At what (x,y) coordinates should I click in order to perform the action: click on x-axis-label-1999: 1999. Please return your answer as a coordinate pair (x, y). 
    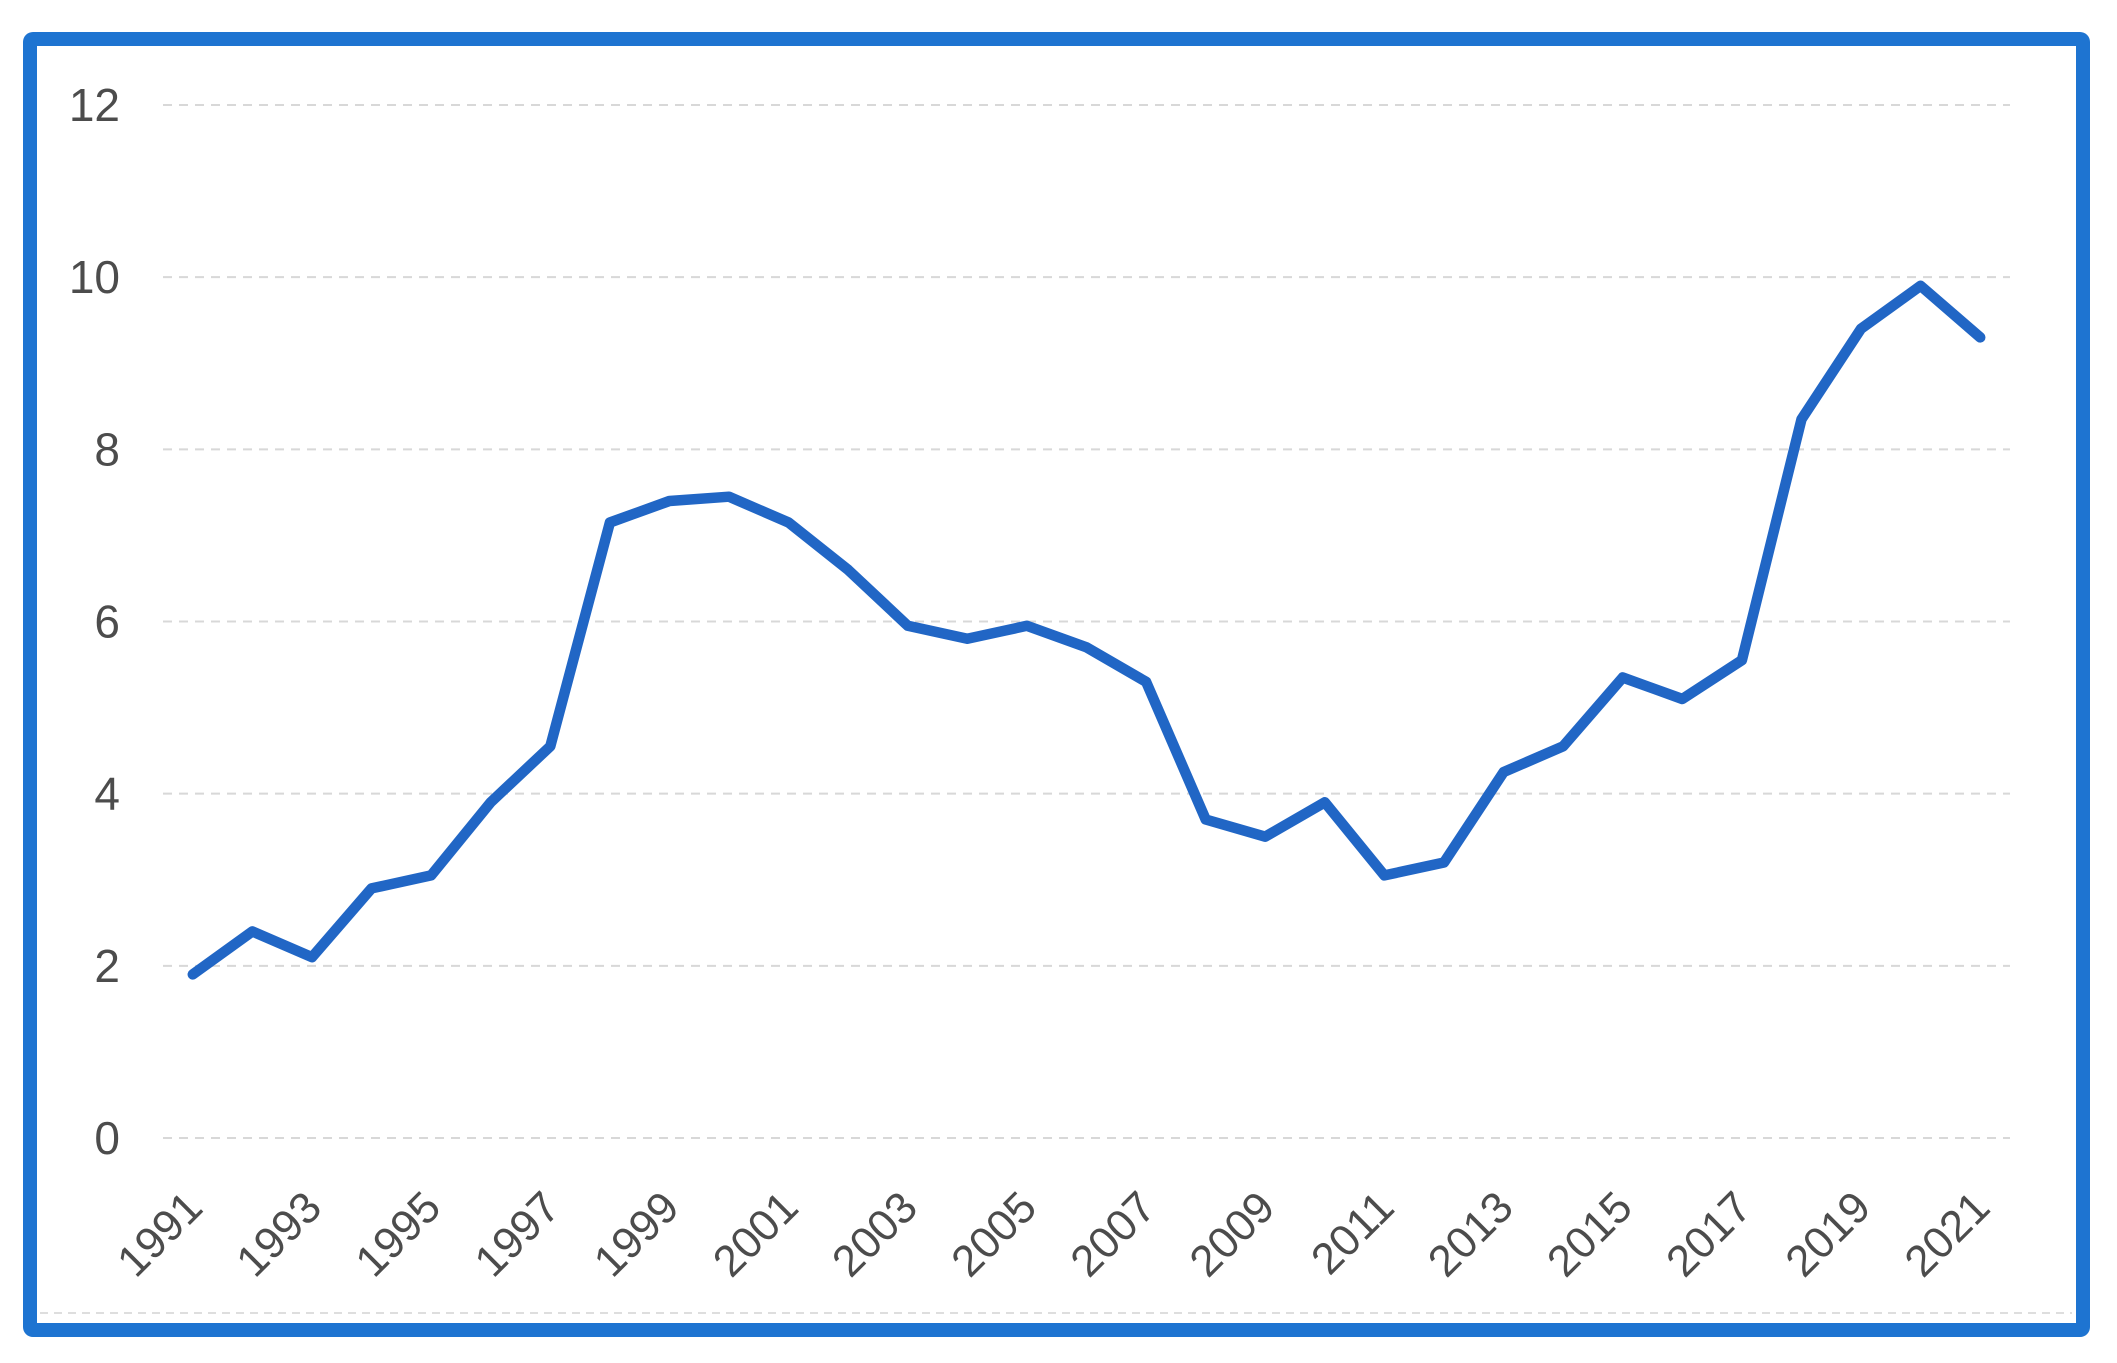
    Looking at the image, I should click on (637, 1234).